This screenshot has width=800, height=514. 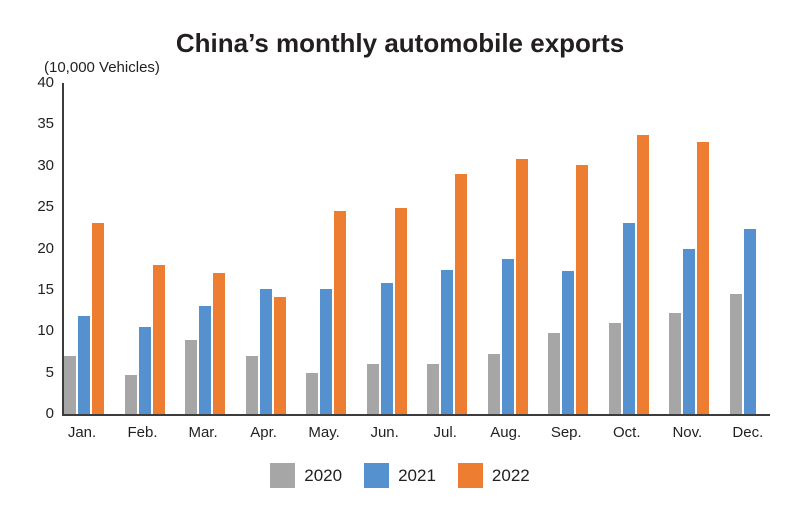 What do you see at coordinates (45, 289) in the screenshot?
I see `y-tick-label-15: 15` at bounding box center [45, 289].